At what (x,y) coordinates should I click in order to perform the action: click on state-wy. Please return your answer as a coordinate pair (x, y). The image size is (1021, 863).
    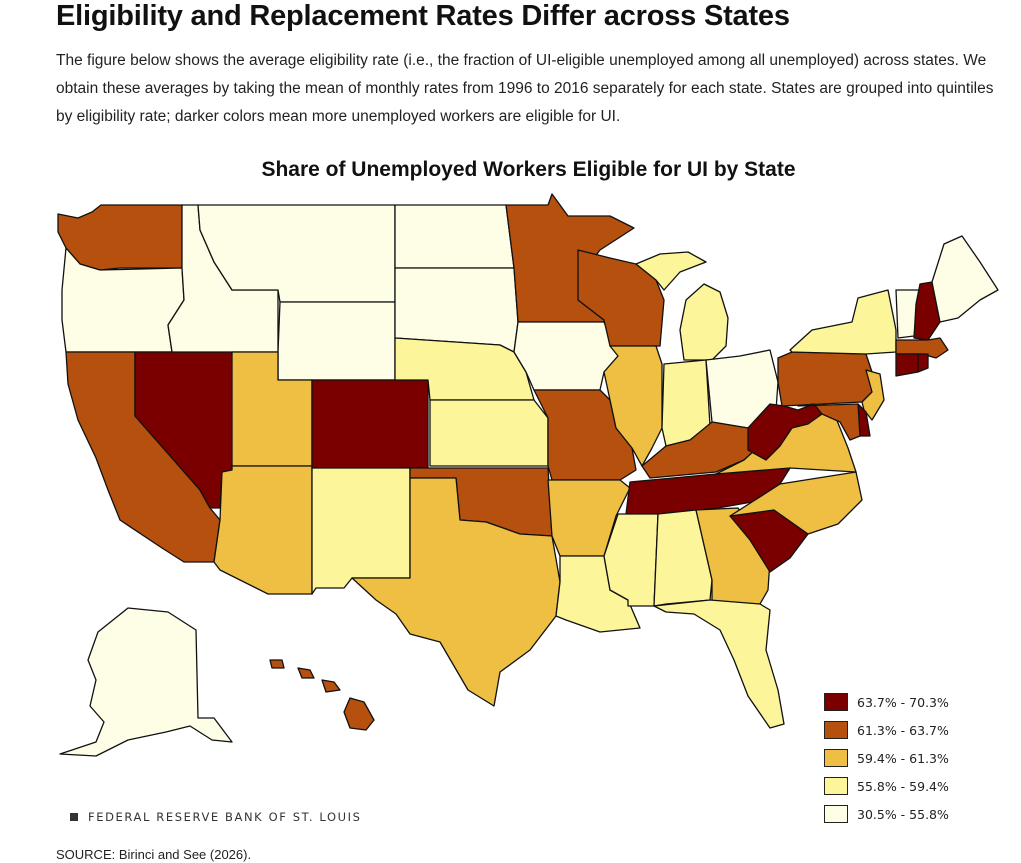
    Looking at the image, I should click on (336, 341).